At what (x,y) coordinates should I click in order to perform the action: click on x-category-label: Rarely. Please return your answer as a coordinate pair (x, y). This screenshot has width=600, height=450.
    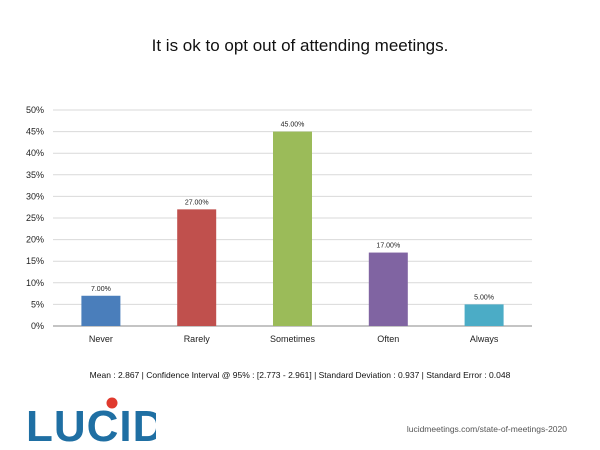
    Looking at the image, I should click on (197, 339).